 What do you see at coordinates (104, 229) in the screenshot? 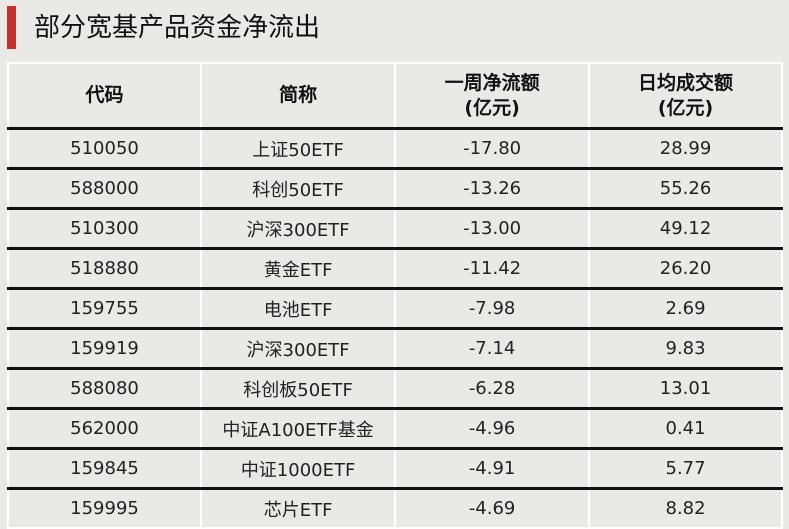
I see `table-cell: 510300` at bounding box center [104, 229].